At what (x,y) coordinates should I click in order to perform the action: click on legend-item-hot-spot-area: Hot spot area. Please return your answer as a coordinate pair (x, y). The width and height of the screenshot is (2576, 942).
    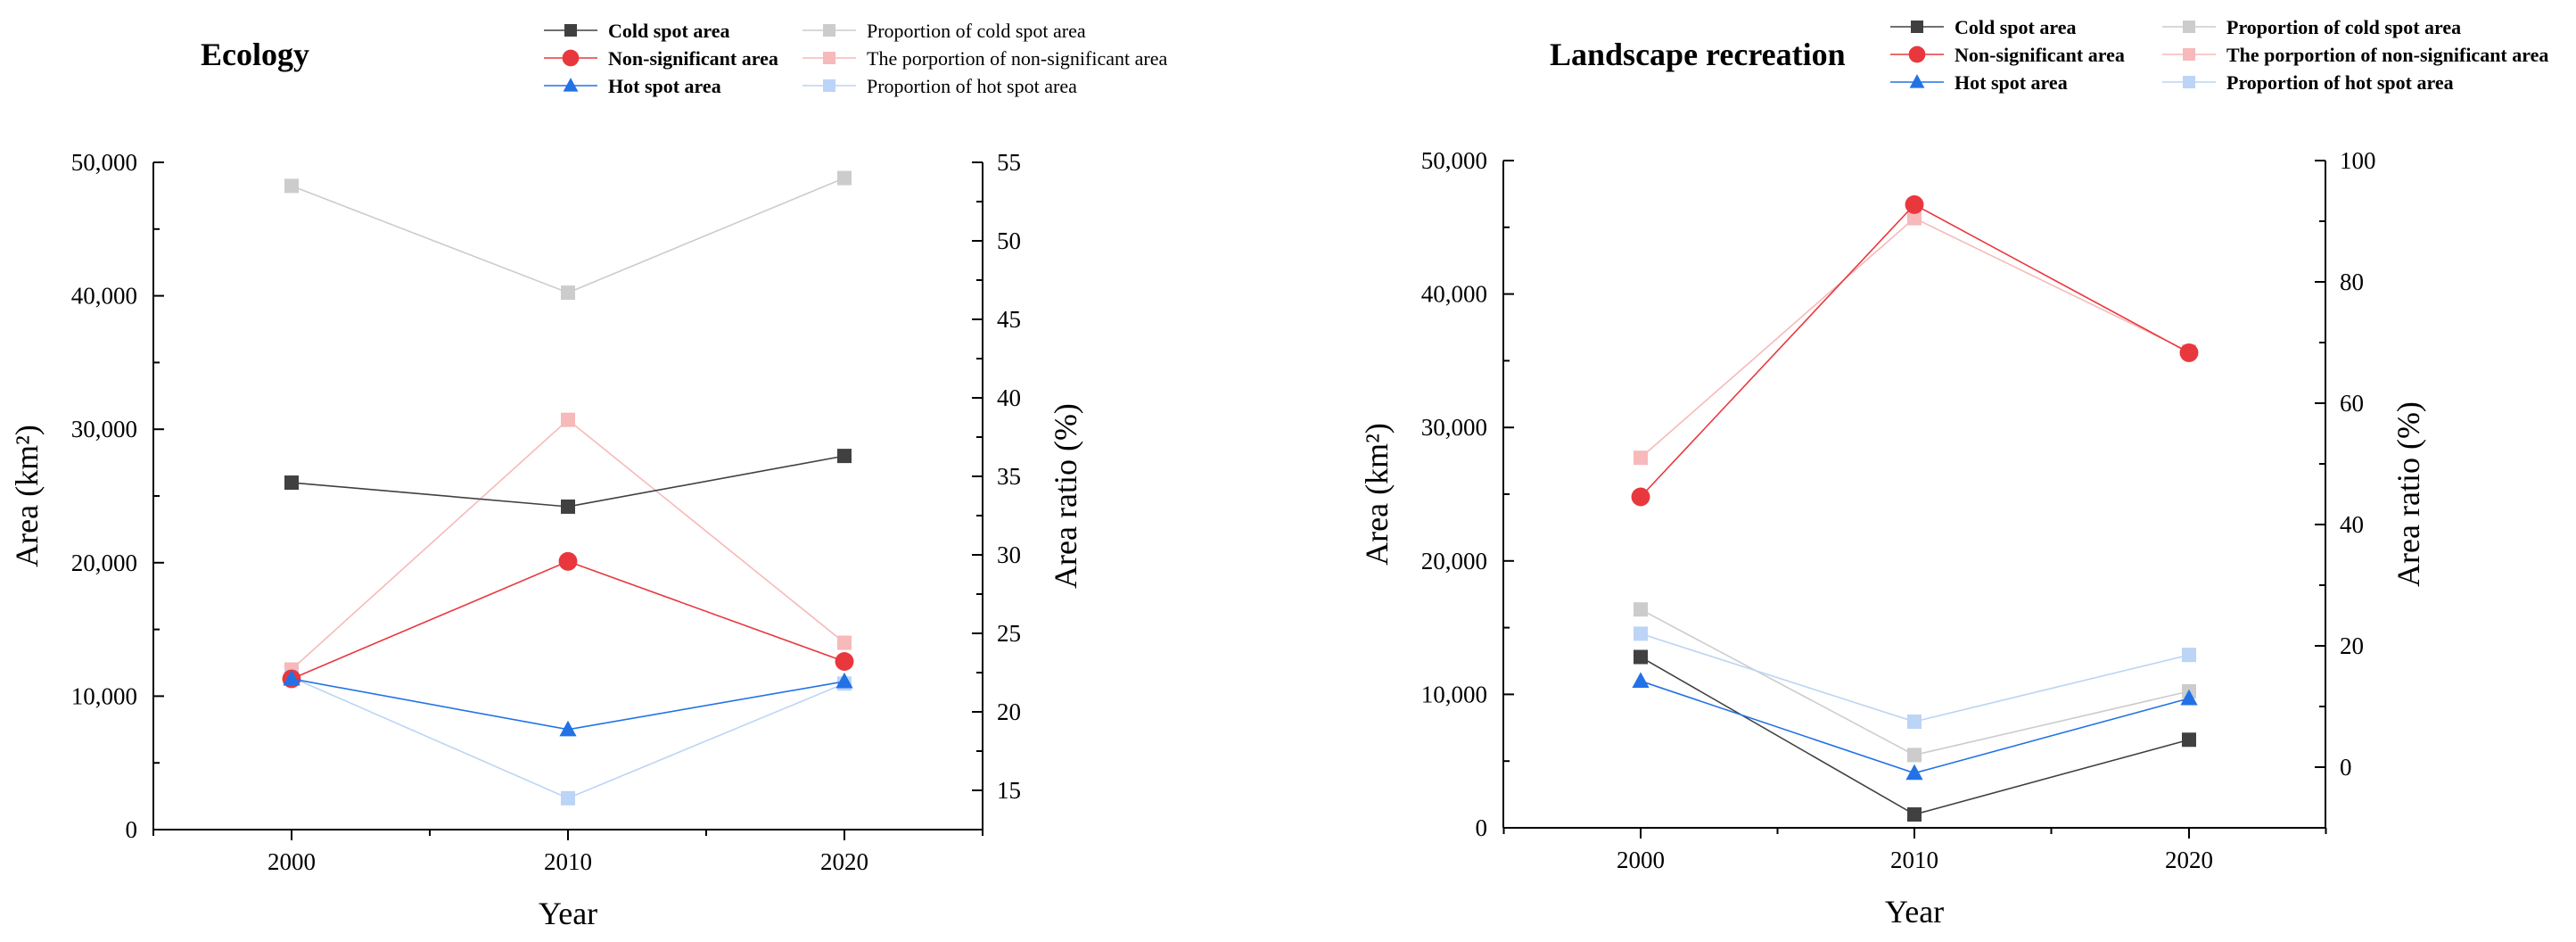
    Looking at the image, I should click on (1979, 82).